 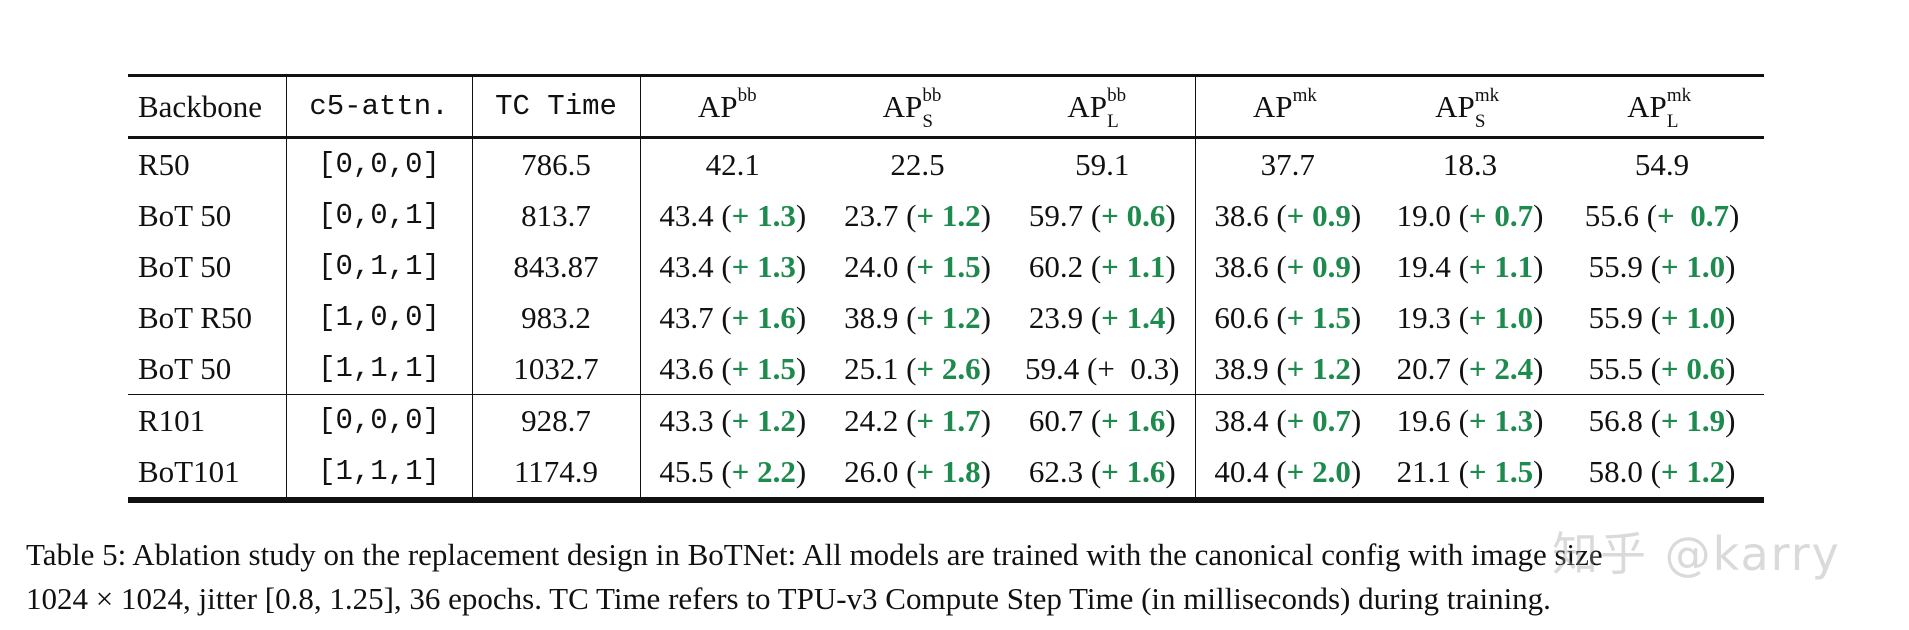 I want to click on metric-scripts: bb S, so click(x=937, y=108).